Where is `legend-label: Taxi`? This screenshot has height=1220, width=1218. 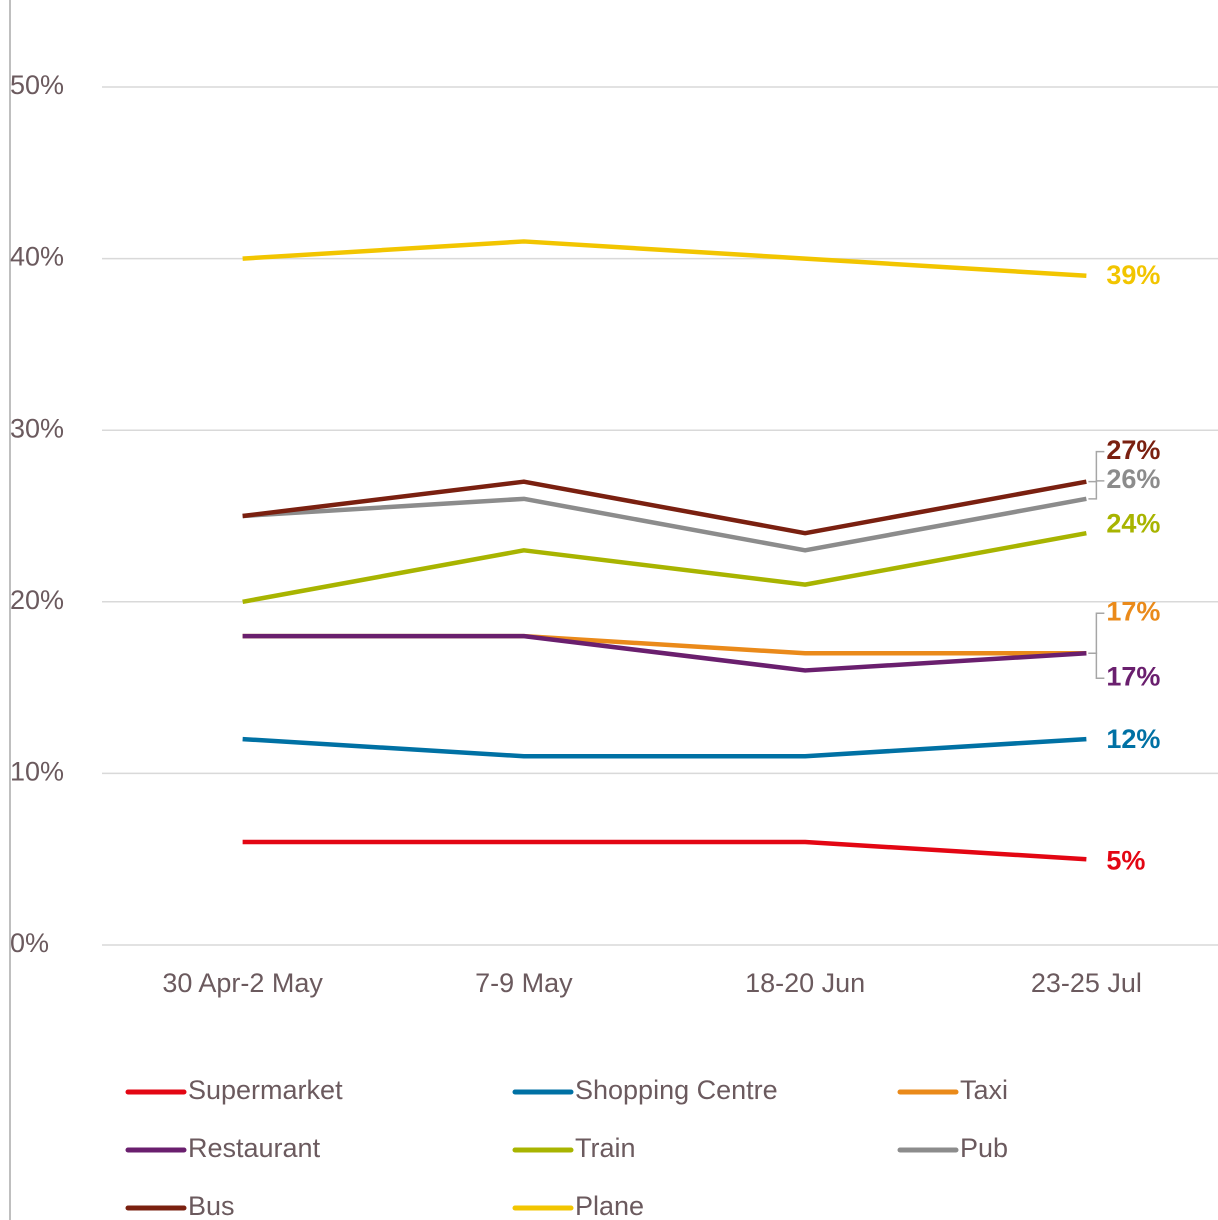 legend-label: Taxi is located at coordinates (984, 1090).